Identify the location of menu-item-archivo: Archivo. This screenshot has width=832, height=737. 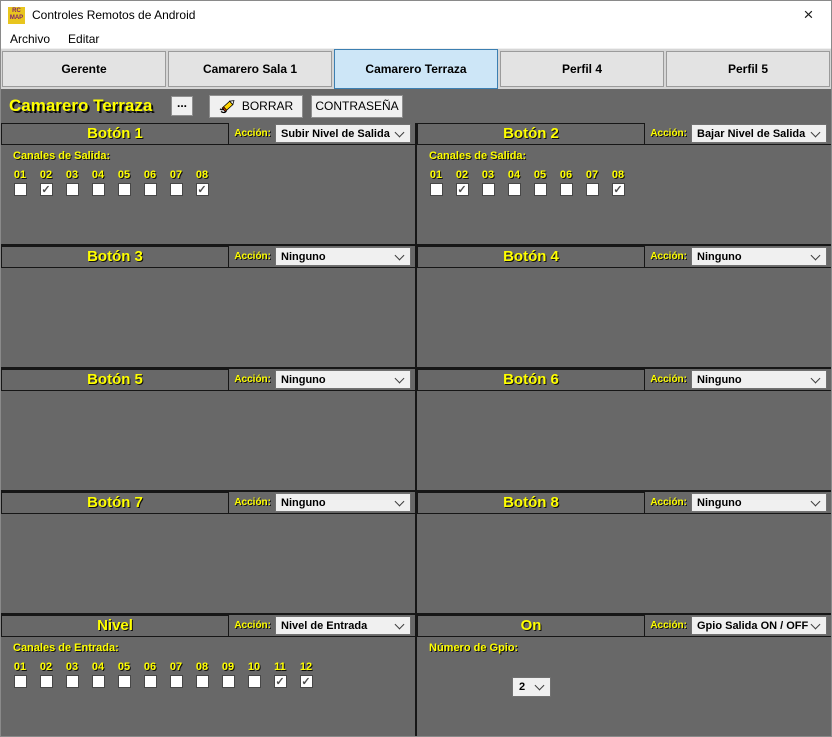
(30, 38).